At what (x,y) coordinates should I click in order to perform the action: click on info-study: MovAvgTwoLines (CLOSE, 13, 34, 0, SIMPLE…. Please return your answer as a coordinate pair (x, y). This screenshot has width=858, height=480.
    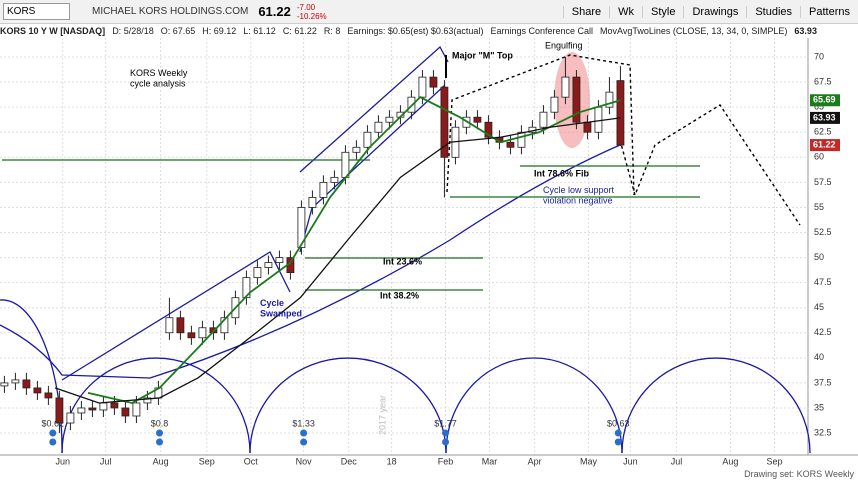
    Looking at the image, I should click on (694, 31).